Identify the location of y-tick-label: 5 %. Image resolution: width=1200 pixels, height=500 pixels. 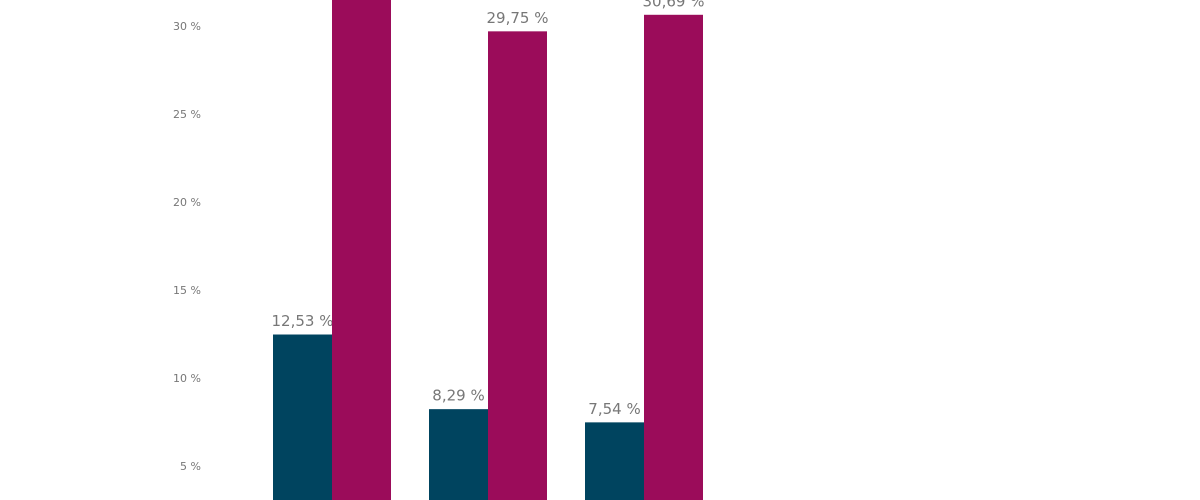
(190, 466).